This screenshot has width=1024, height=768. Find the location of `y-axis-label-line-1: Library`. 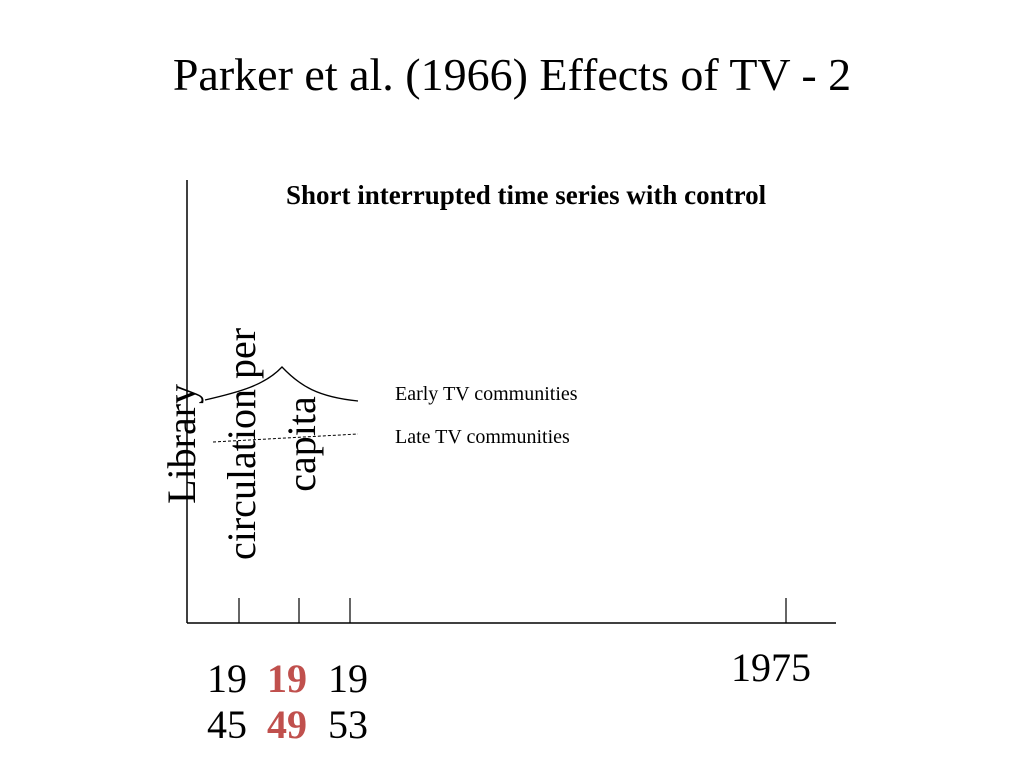

y-axis-label-line-1: Library is located at coordinates (181, 443).